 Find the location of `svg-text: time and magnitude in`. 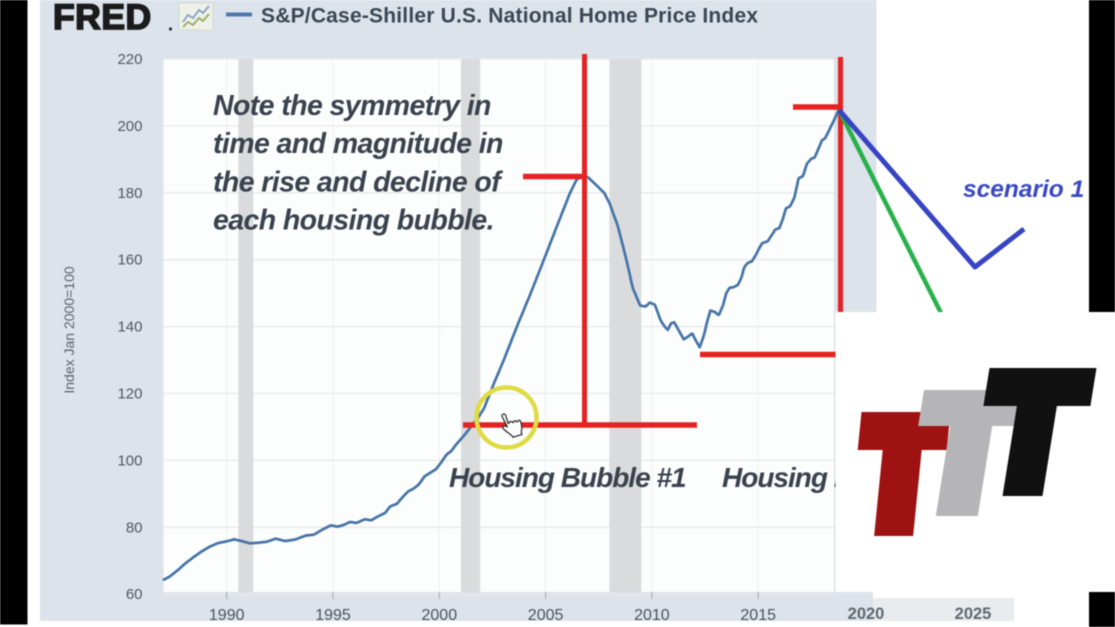

svg-text: time and magnitude in is located at coordinates (358, 144).